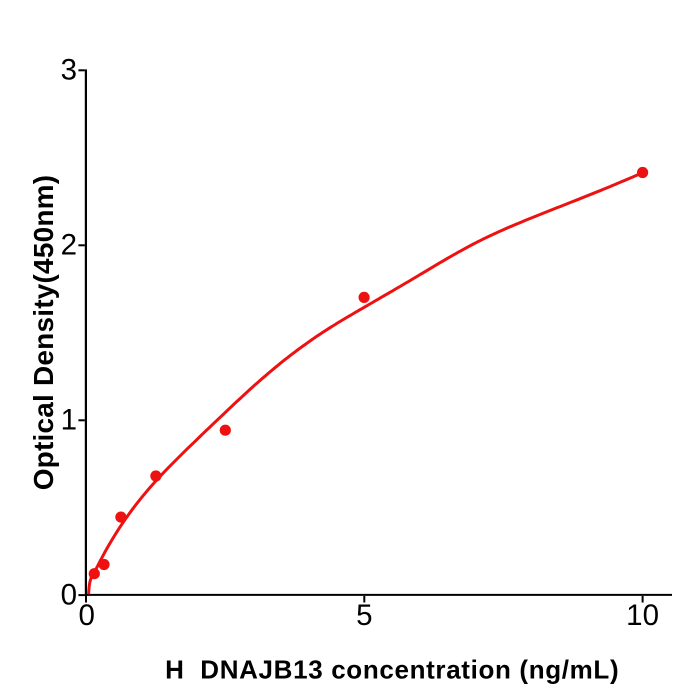 The width and height of the screenshot is (700, 700). I want to click on svg-text: Optical Density(450nm), so click(43, 333).